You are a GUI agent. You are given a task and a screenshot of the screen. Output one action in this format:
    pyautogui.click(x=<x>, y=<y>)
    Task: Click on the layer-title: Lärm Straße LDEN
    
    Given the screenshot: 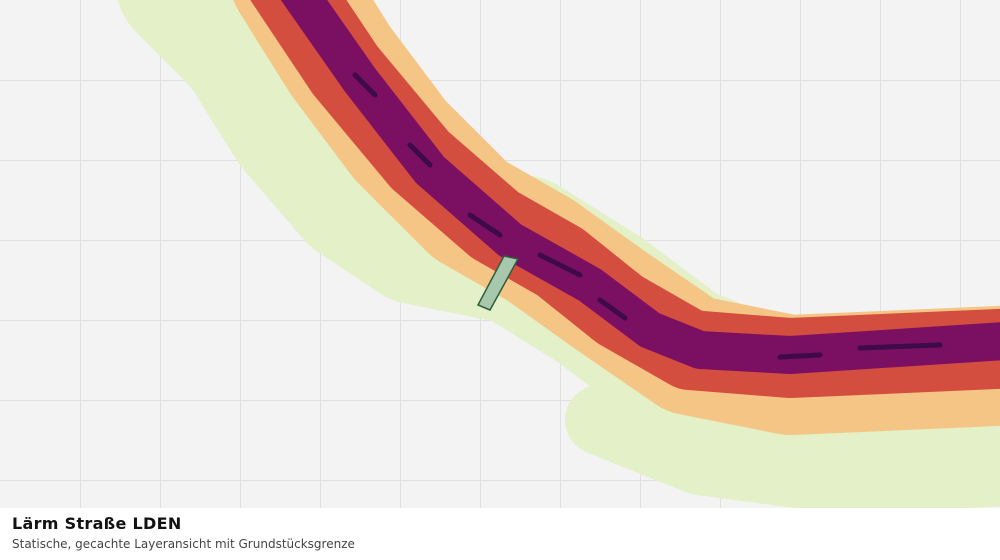 What is the action you would take?
    pyautogui.click(x=97, y=523)
    